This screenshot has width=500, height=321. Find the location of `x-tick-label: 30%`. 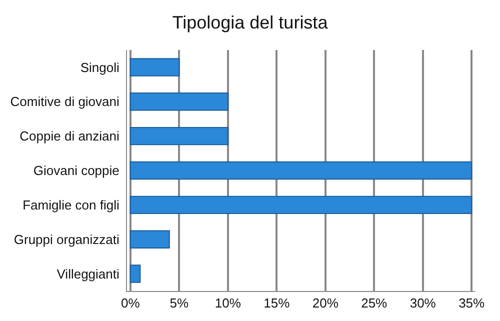

x-tick-label: 30% is located at coordinates (423, 303).